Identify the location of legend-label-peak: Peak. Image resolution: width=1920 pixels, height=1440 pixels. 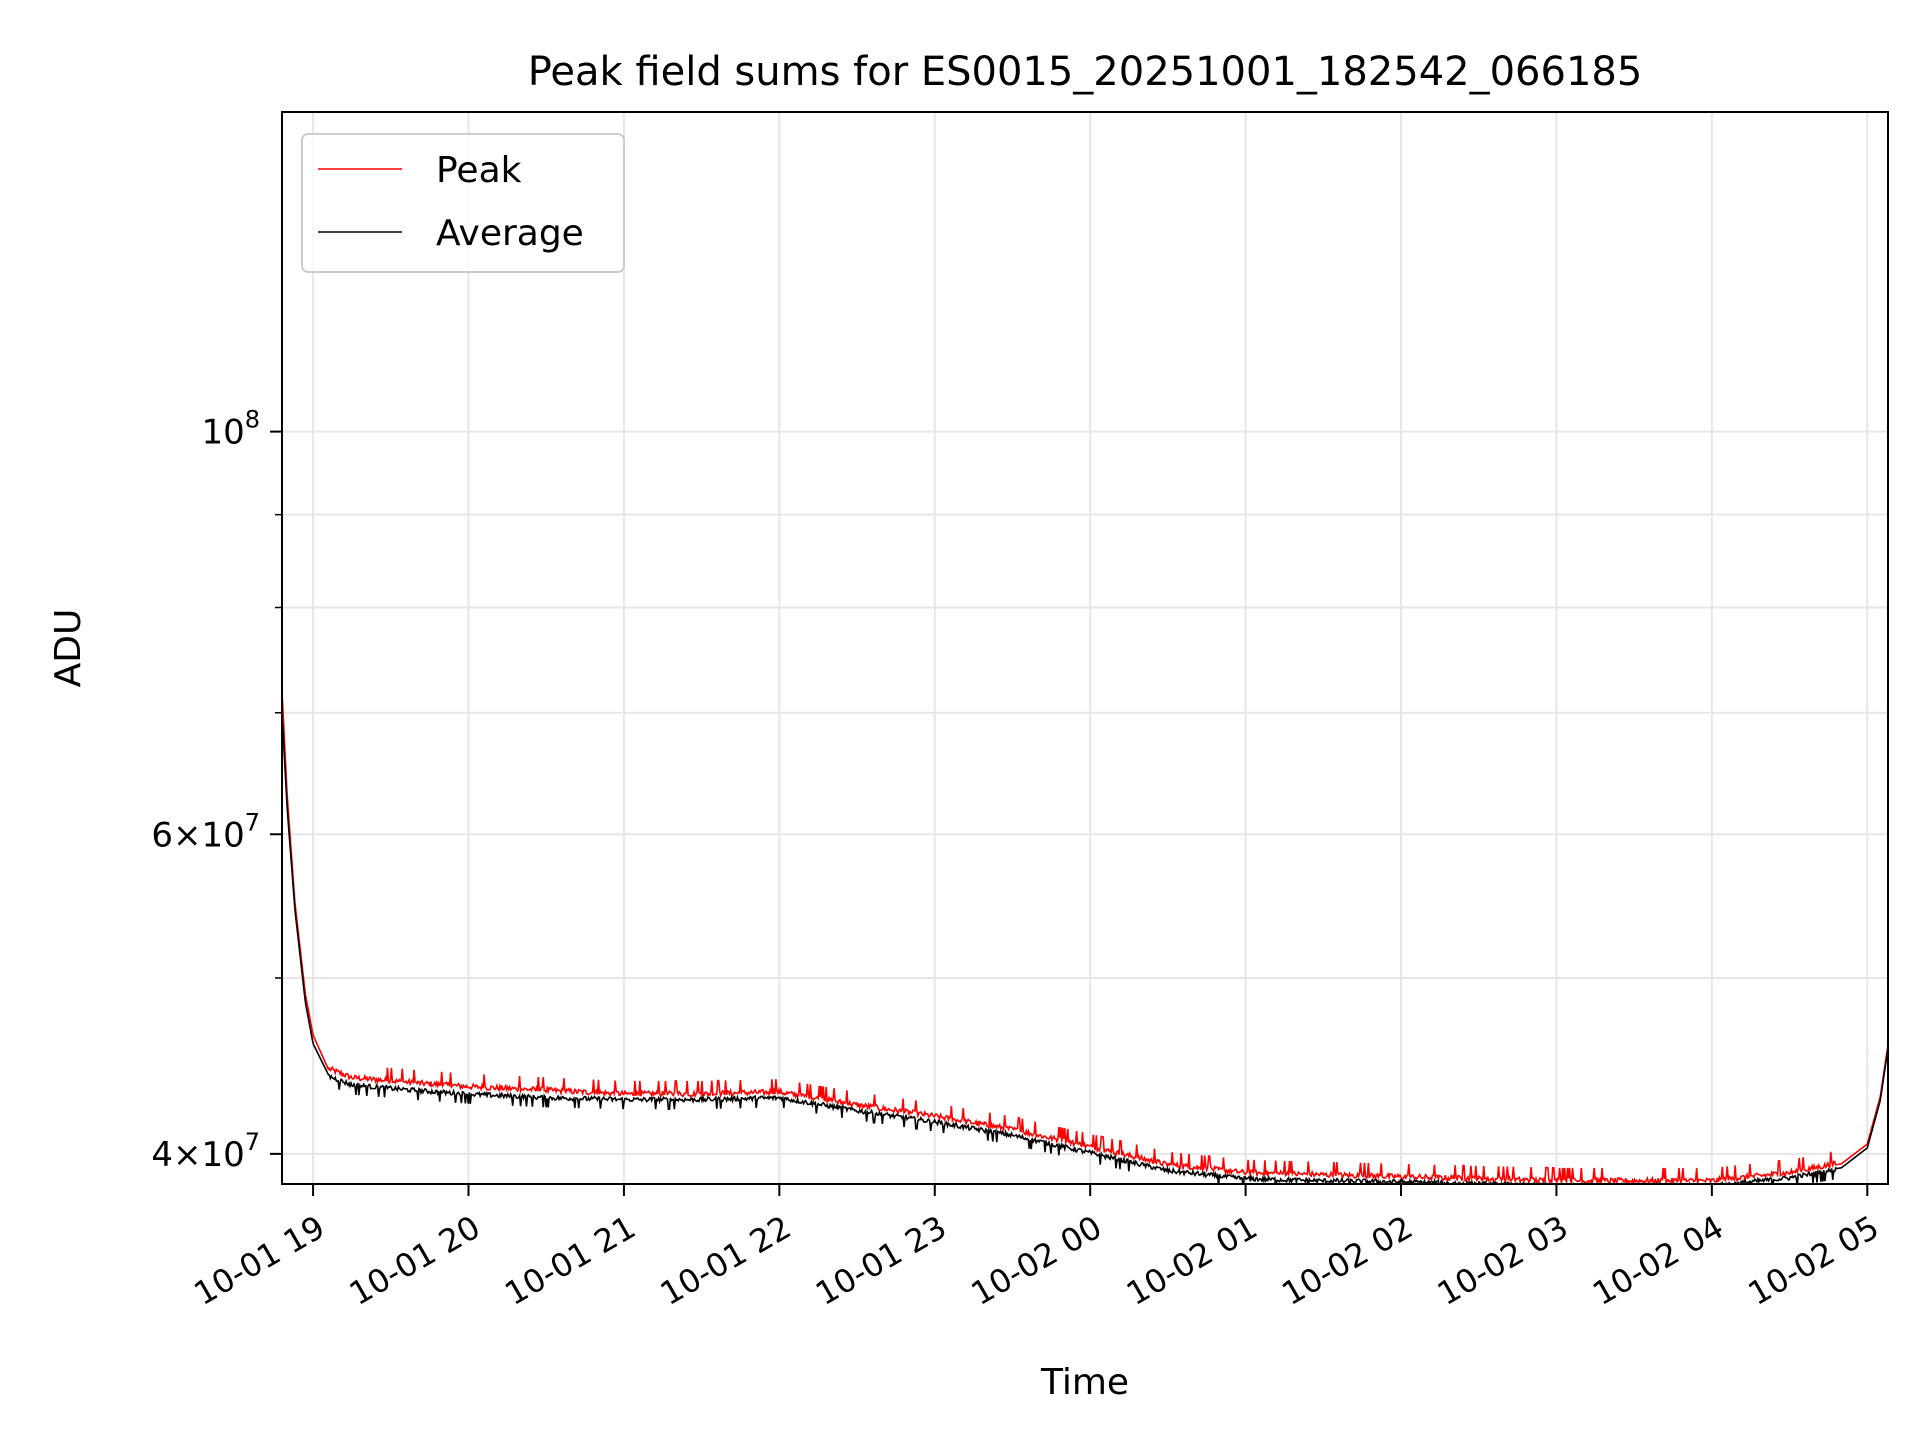
(479, 170).